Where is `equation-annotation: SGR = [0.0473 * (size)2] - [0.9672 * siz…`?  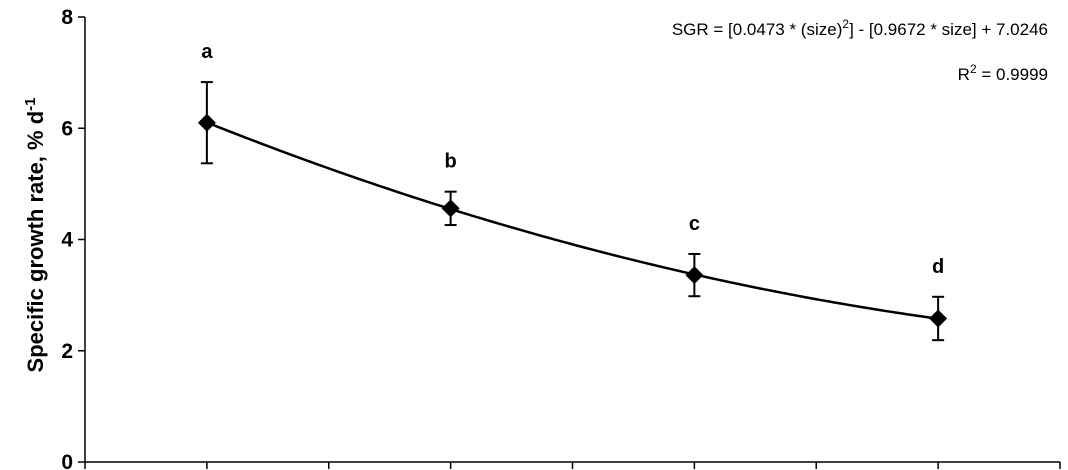
equation-annotation: SGR = [0.0473 * (size)2] - [0.9672 * siz… is located at coordinates (860, 28).